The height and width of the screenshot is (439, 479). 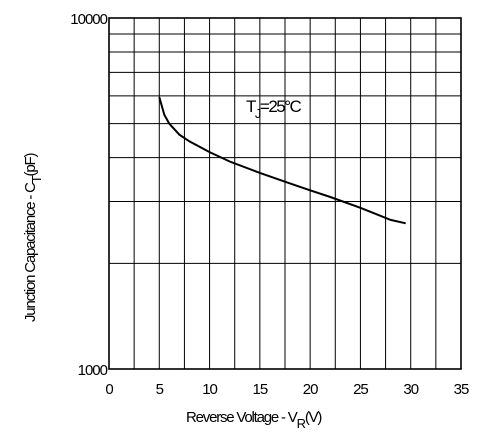 I want to click on x-tick-label: 30, so click(x=410, y=389).